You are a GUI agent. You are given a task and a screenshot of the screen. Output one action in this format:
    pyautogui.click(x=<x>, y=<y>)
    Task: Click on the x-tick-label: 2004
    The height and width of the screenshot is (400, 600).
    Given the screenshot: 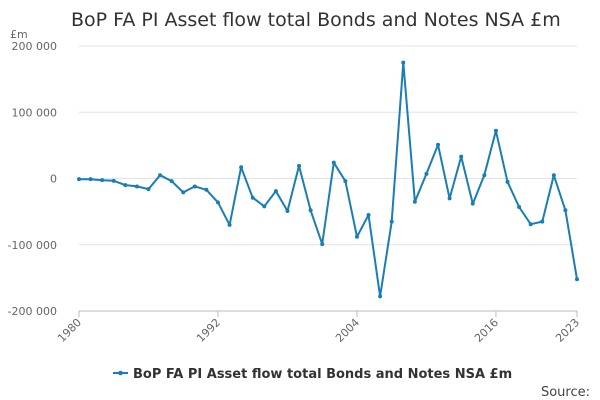 What is the action you would take?
    pyautogui.click(x=347, y=330)
    